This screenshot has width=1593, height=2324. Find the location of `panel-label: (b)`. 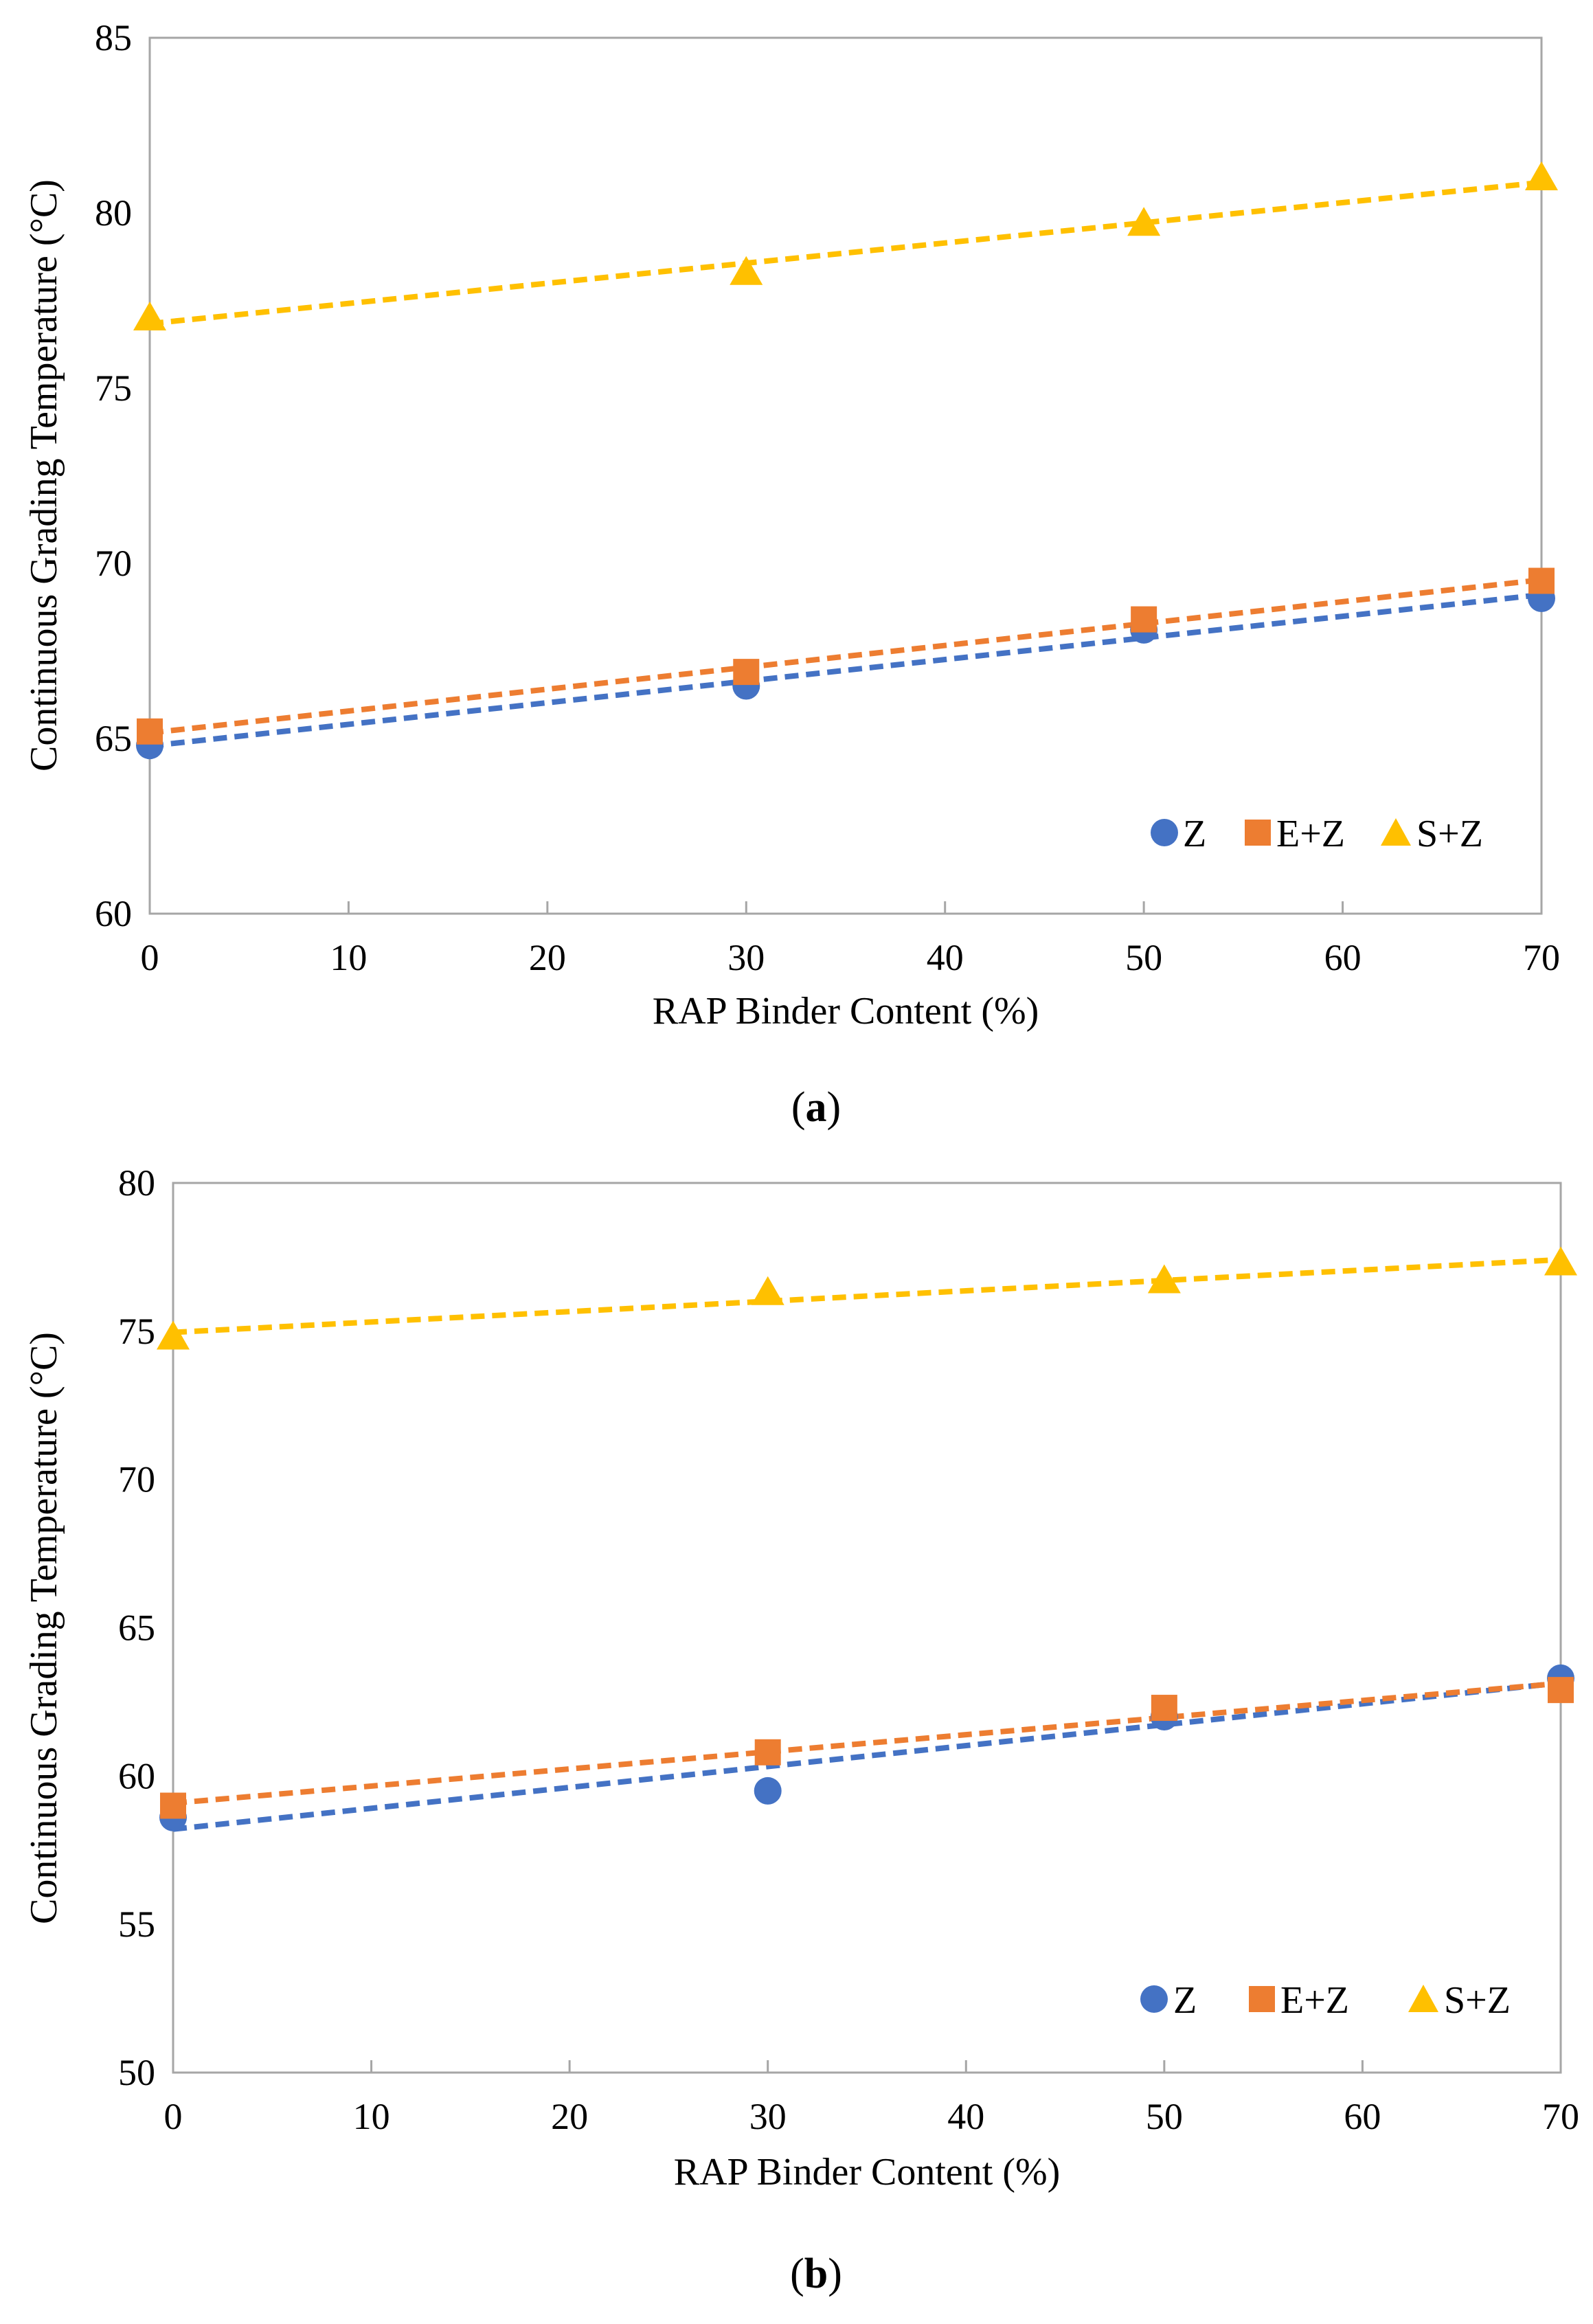

panel-label: (b) is located at coordinates (816, 2273).